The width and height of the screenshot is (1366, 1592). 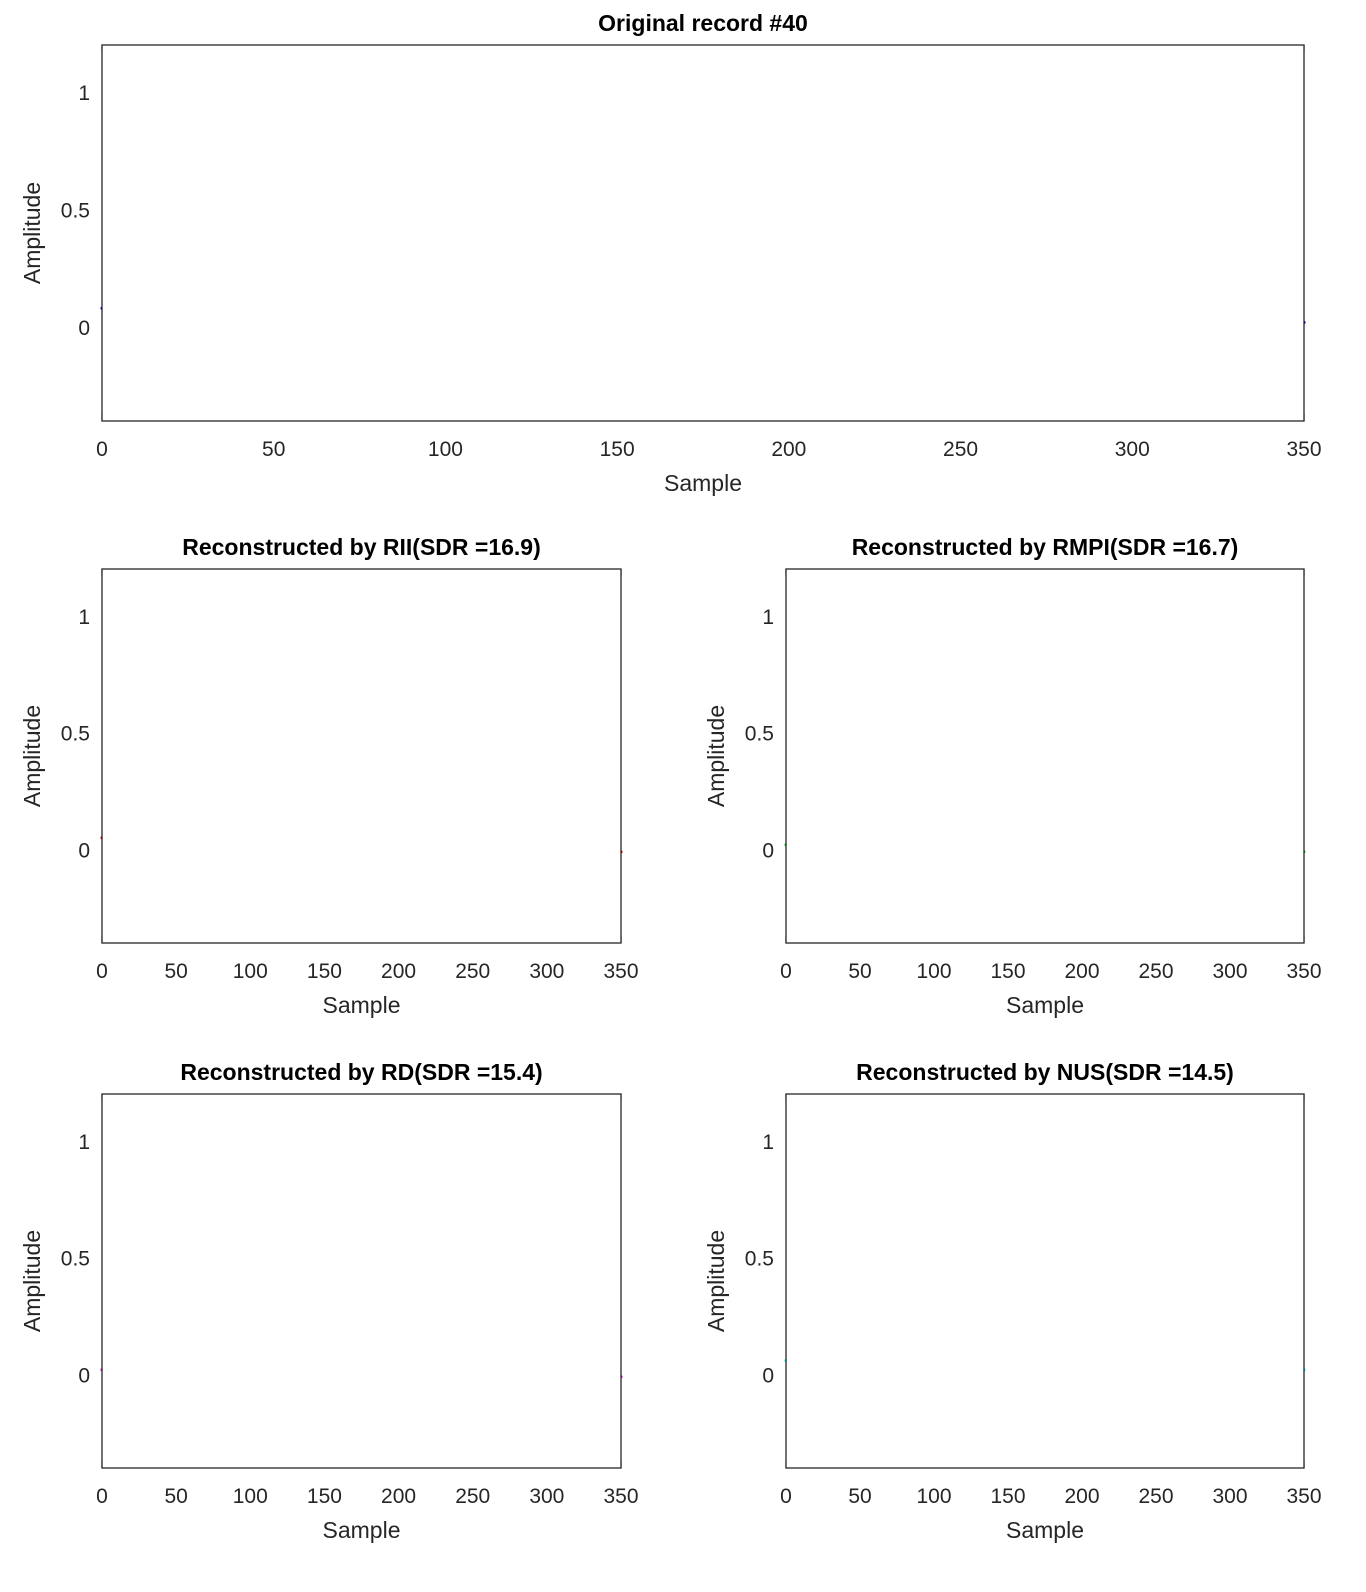 I want to click on chart-title: Original record #40, so click(x=703, y=23).